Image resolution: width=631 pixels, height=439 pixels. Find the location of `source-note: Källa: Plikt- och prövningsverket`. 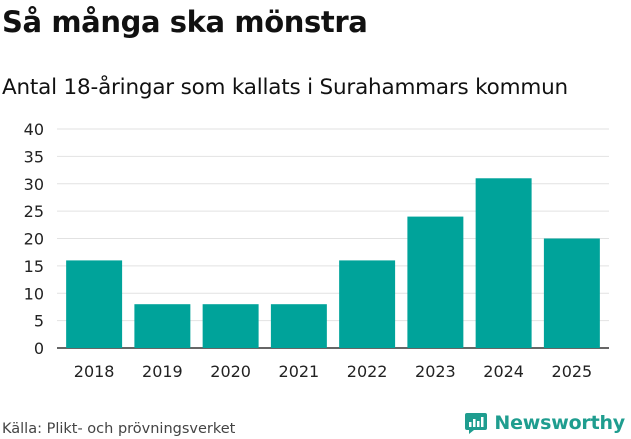

source-note: Källa: Plikt- och prövningsverket is located at coordinates (119, 429).